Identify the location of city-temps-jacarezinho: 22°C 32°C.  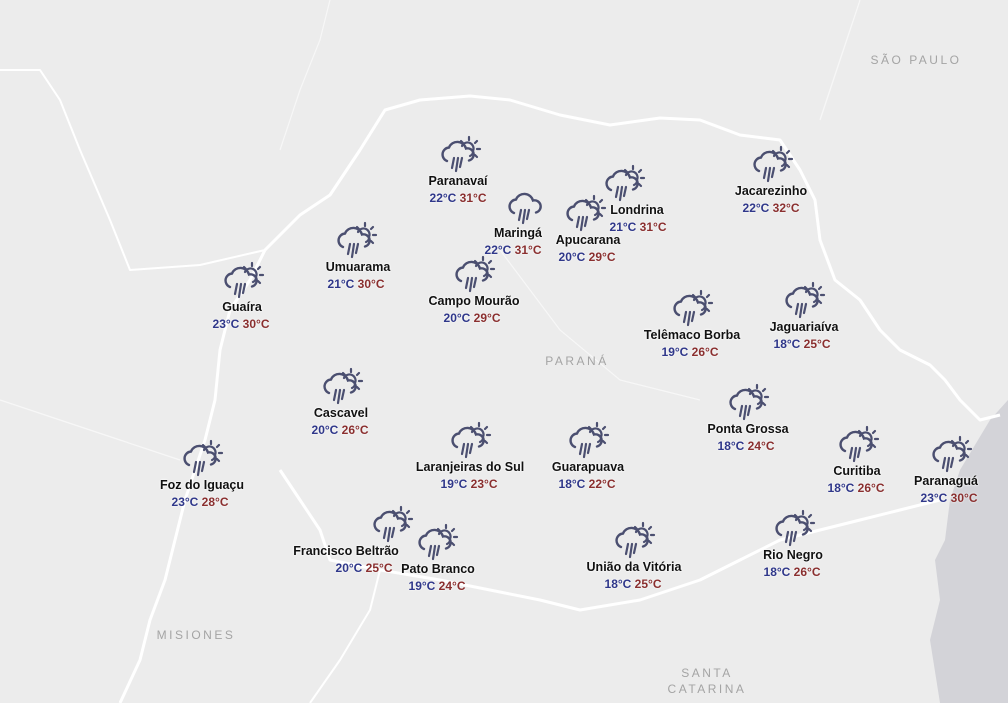
(771, 208).